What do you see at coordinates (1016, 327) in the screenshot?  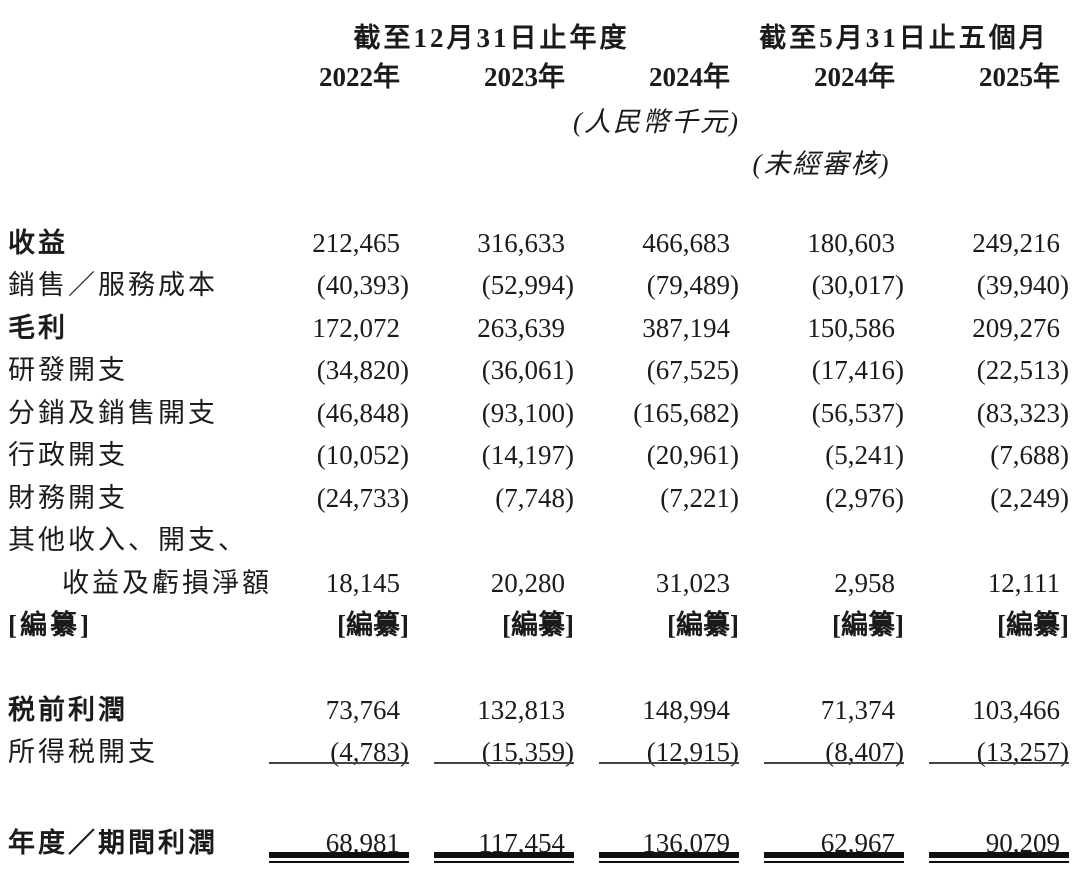 I see `cell-gross-2025: 209,276` at bounding box center [1016, 327].